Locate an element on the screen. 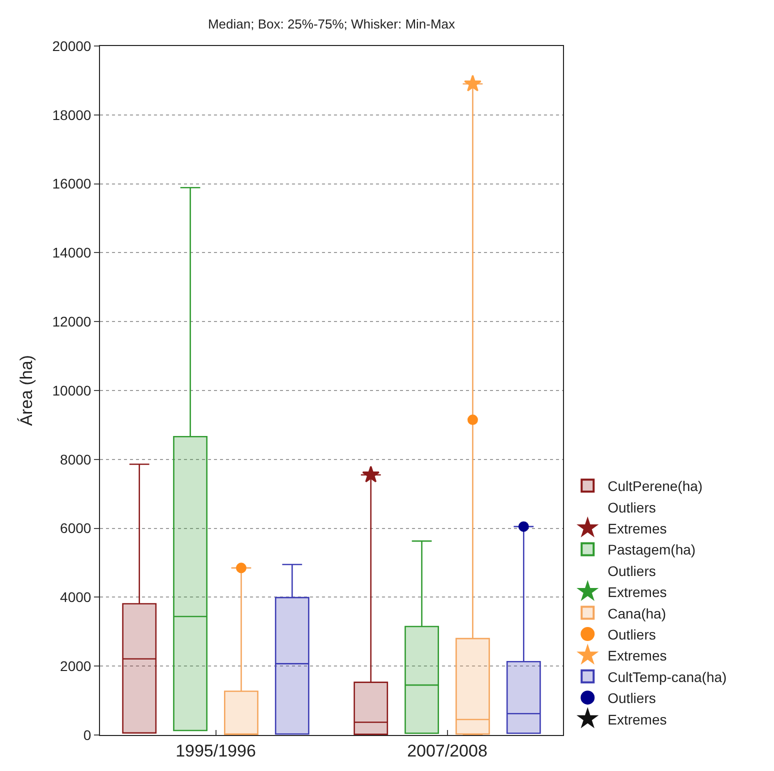 The image size is (774, 771). y-tick-label: 6000 is located at coordinates (76, 528).